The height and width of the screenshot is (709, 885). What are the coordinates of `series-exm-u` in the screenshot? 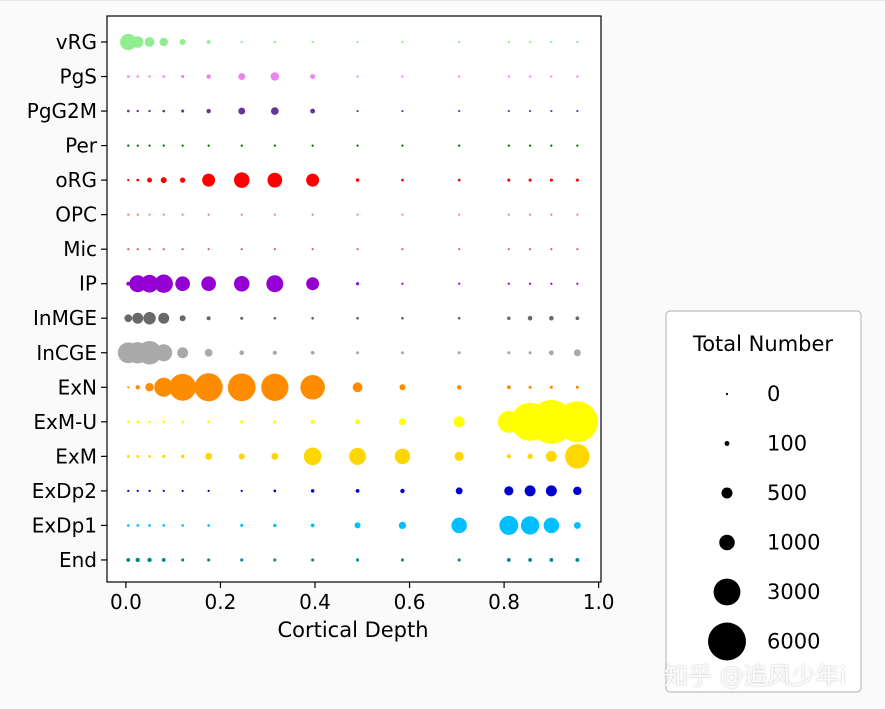 It's located at (362, 421).